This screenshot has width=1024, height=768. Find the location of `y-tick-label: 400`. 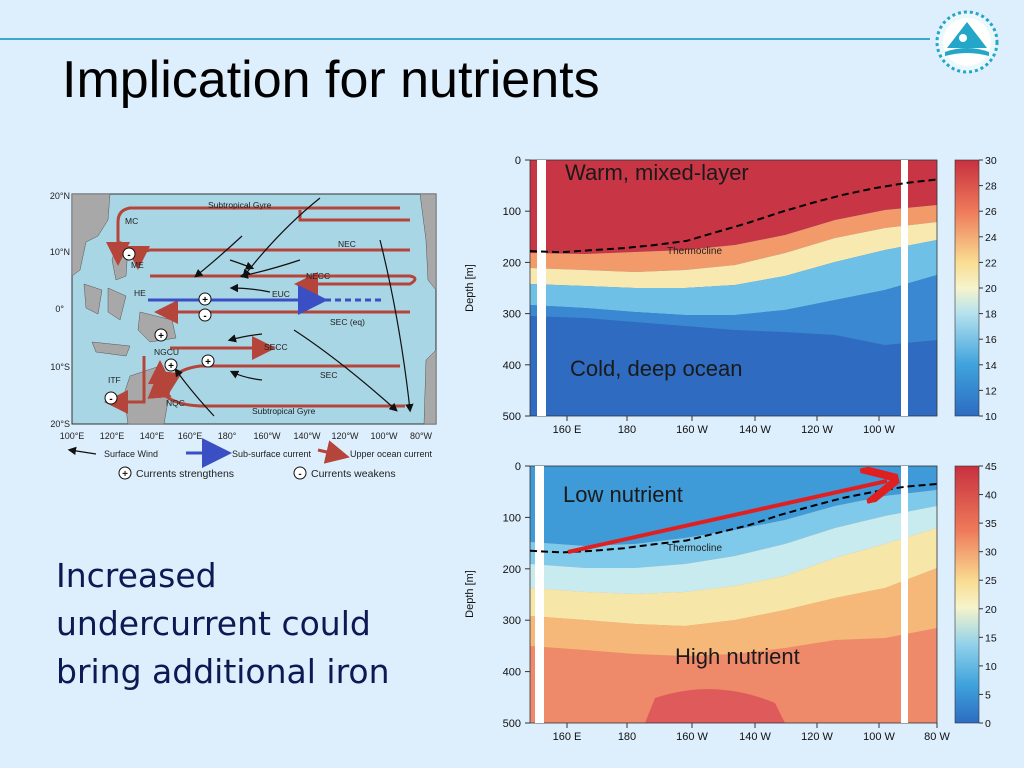

y-tick-label: 400 is located at coordinates (512, 673).